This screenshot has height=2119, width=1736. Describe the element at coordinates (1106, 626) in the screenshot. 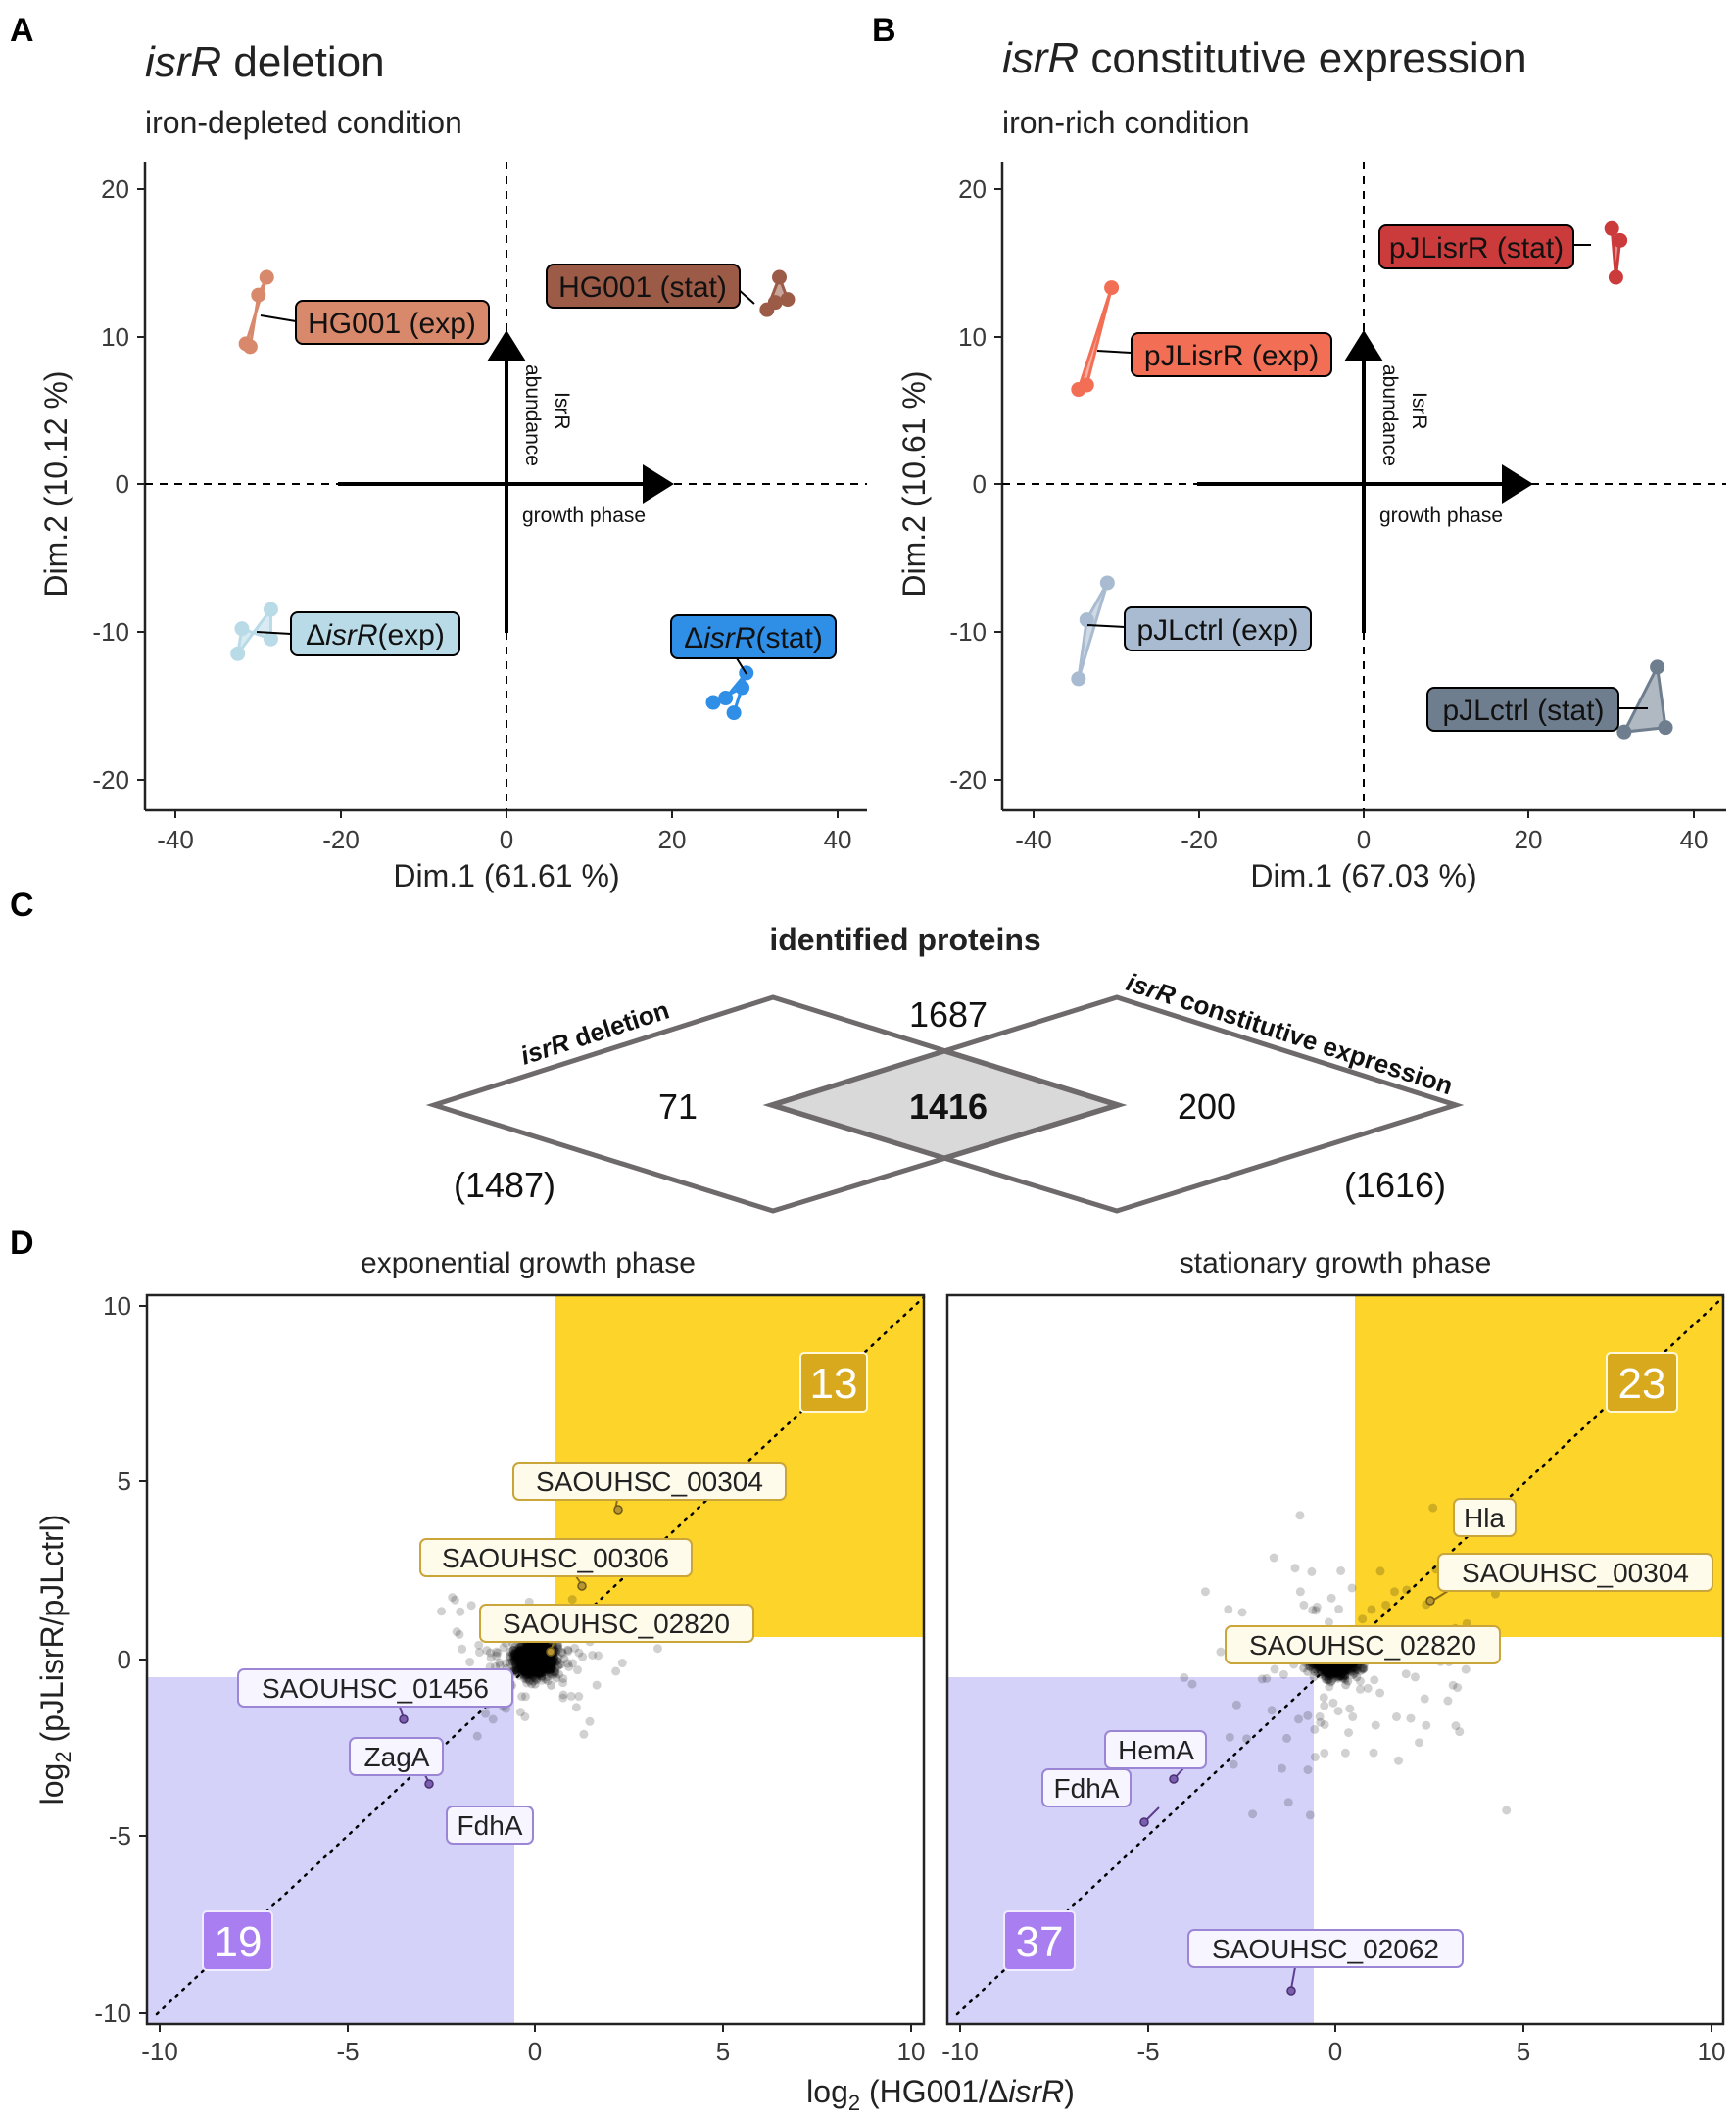

I see `leader-line` at that location.